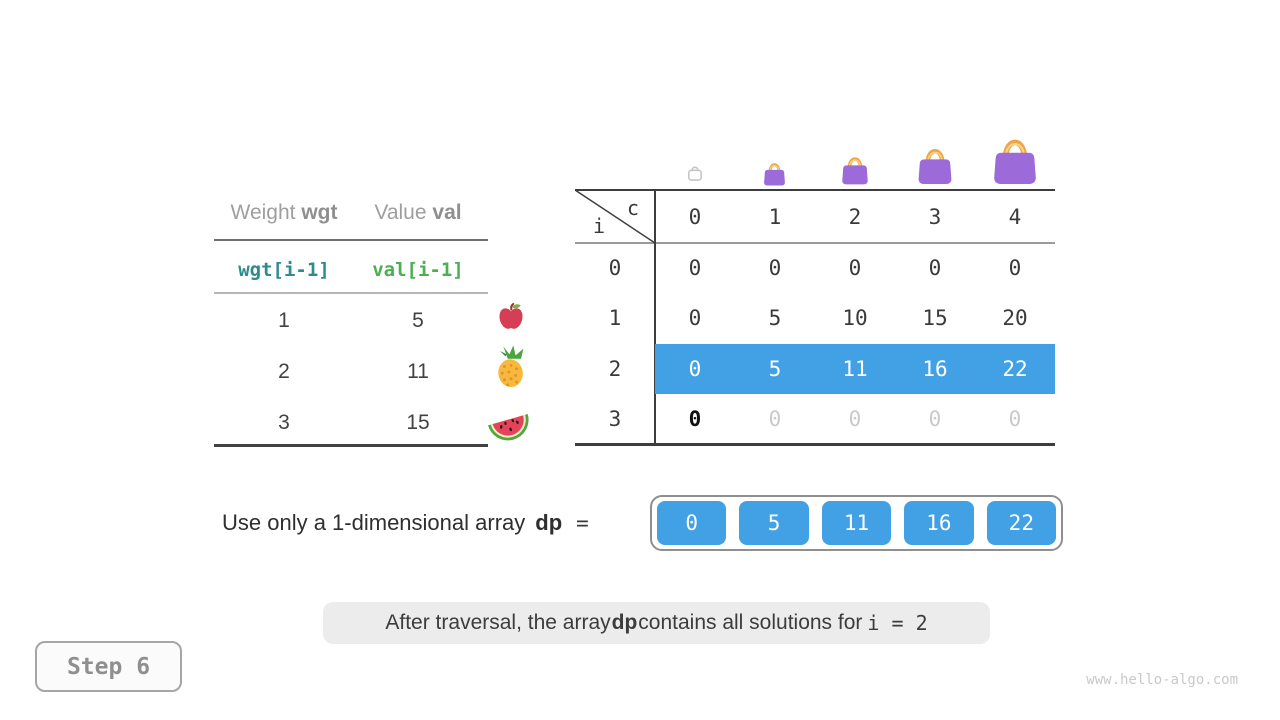  I want to click on dp-cell-highlighted: 11, so click(855, 368).